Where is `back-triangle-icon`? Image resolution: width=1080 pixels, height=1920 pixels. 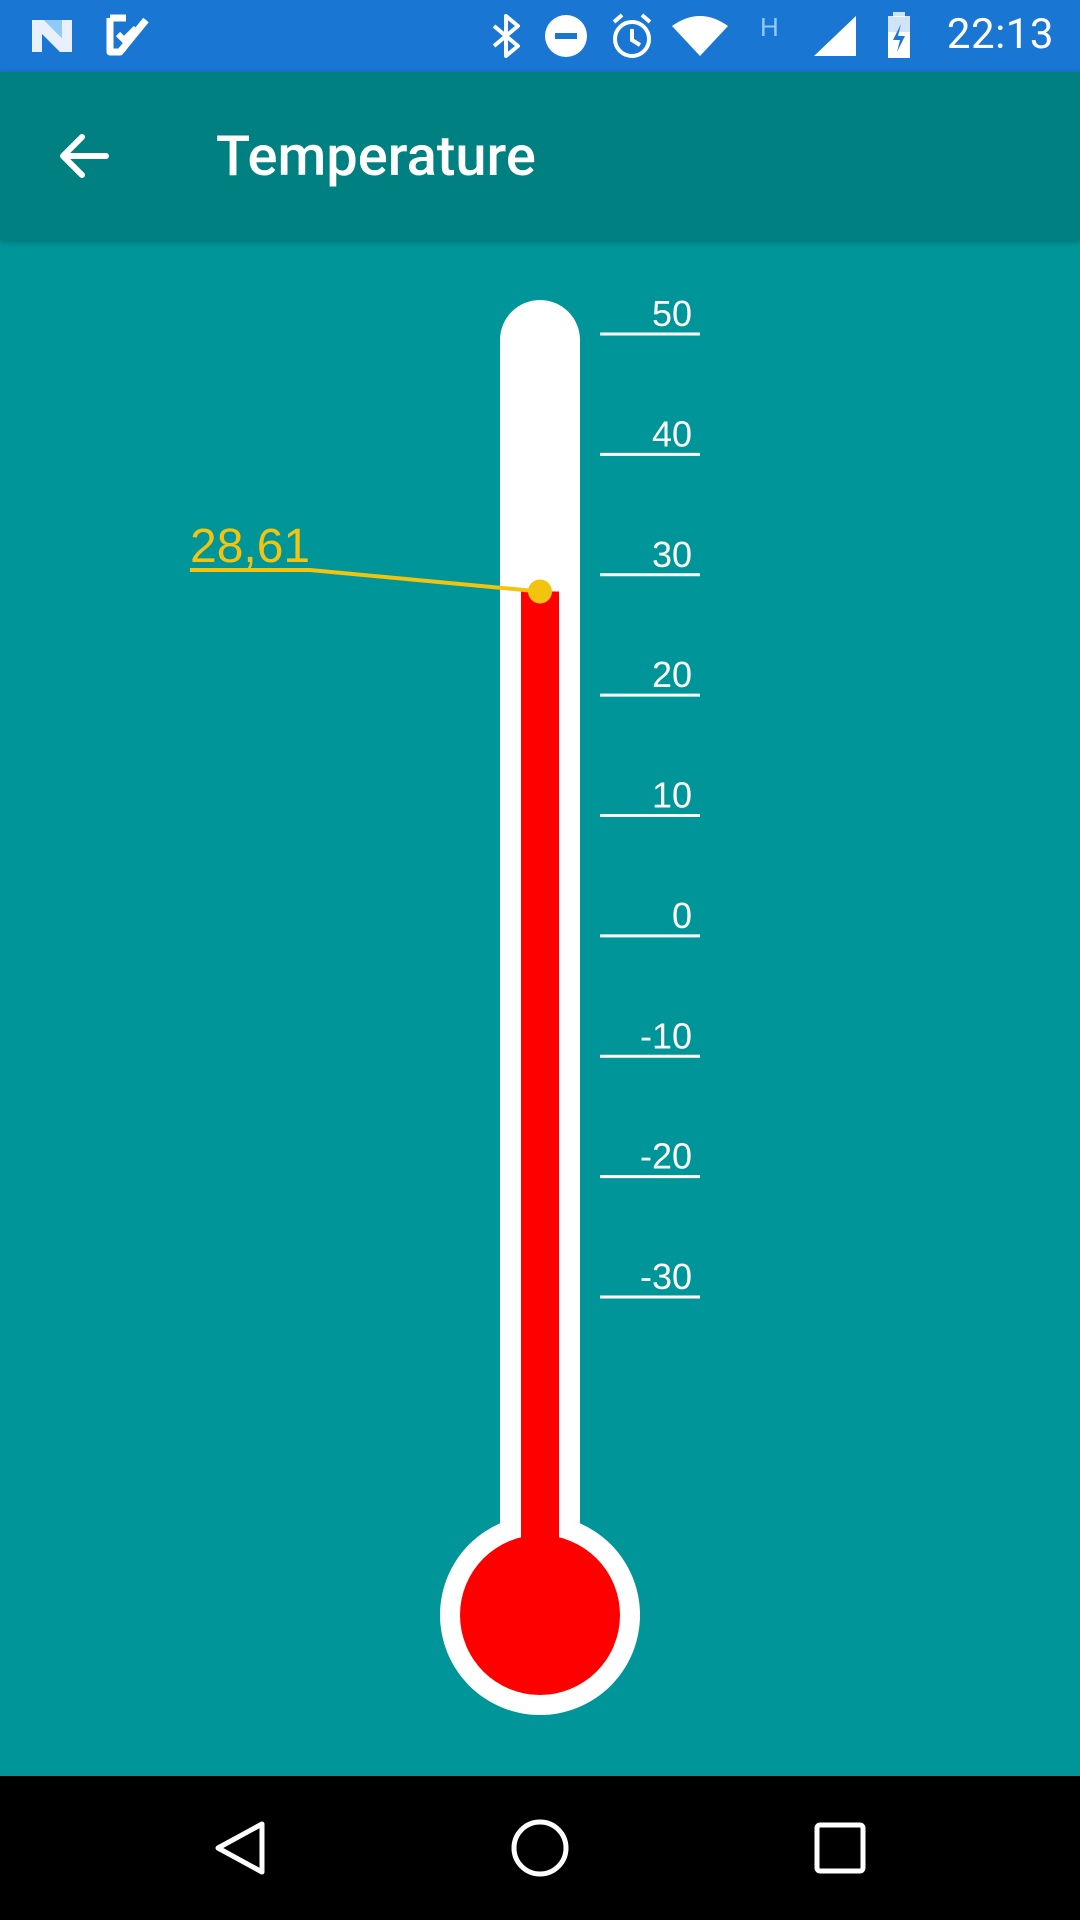
back-triangle-icon is located at coordinates (240, 1848).